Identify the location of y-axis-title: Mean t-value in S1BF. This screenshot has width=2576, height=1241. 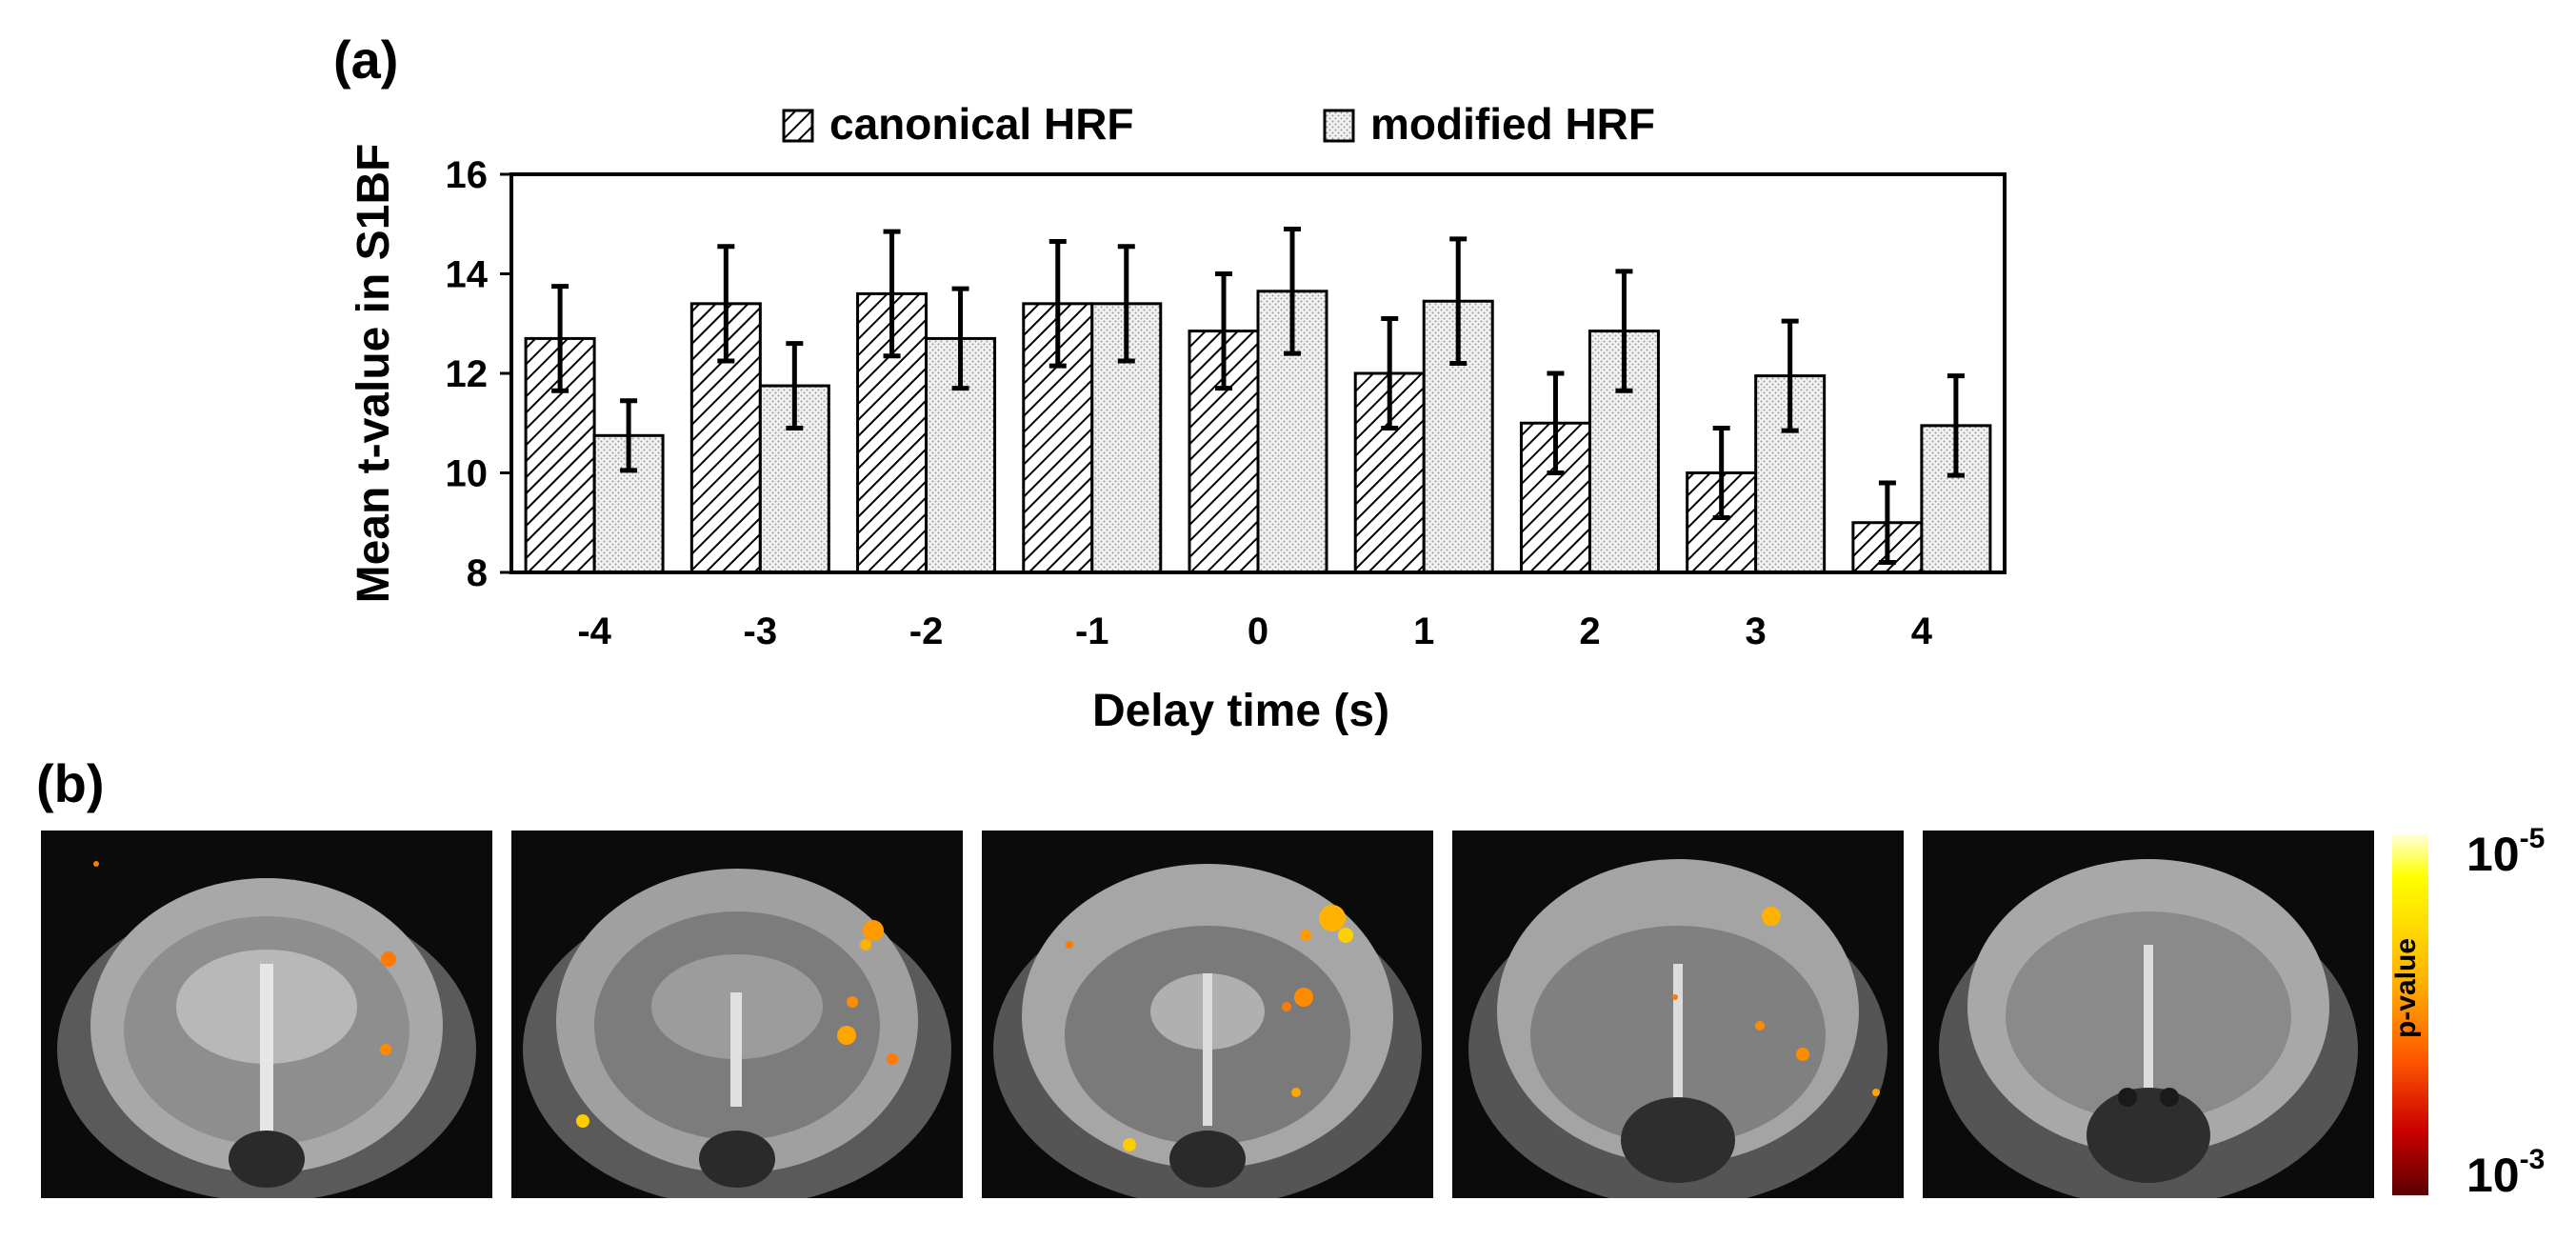
(374, 374).